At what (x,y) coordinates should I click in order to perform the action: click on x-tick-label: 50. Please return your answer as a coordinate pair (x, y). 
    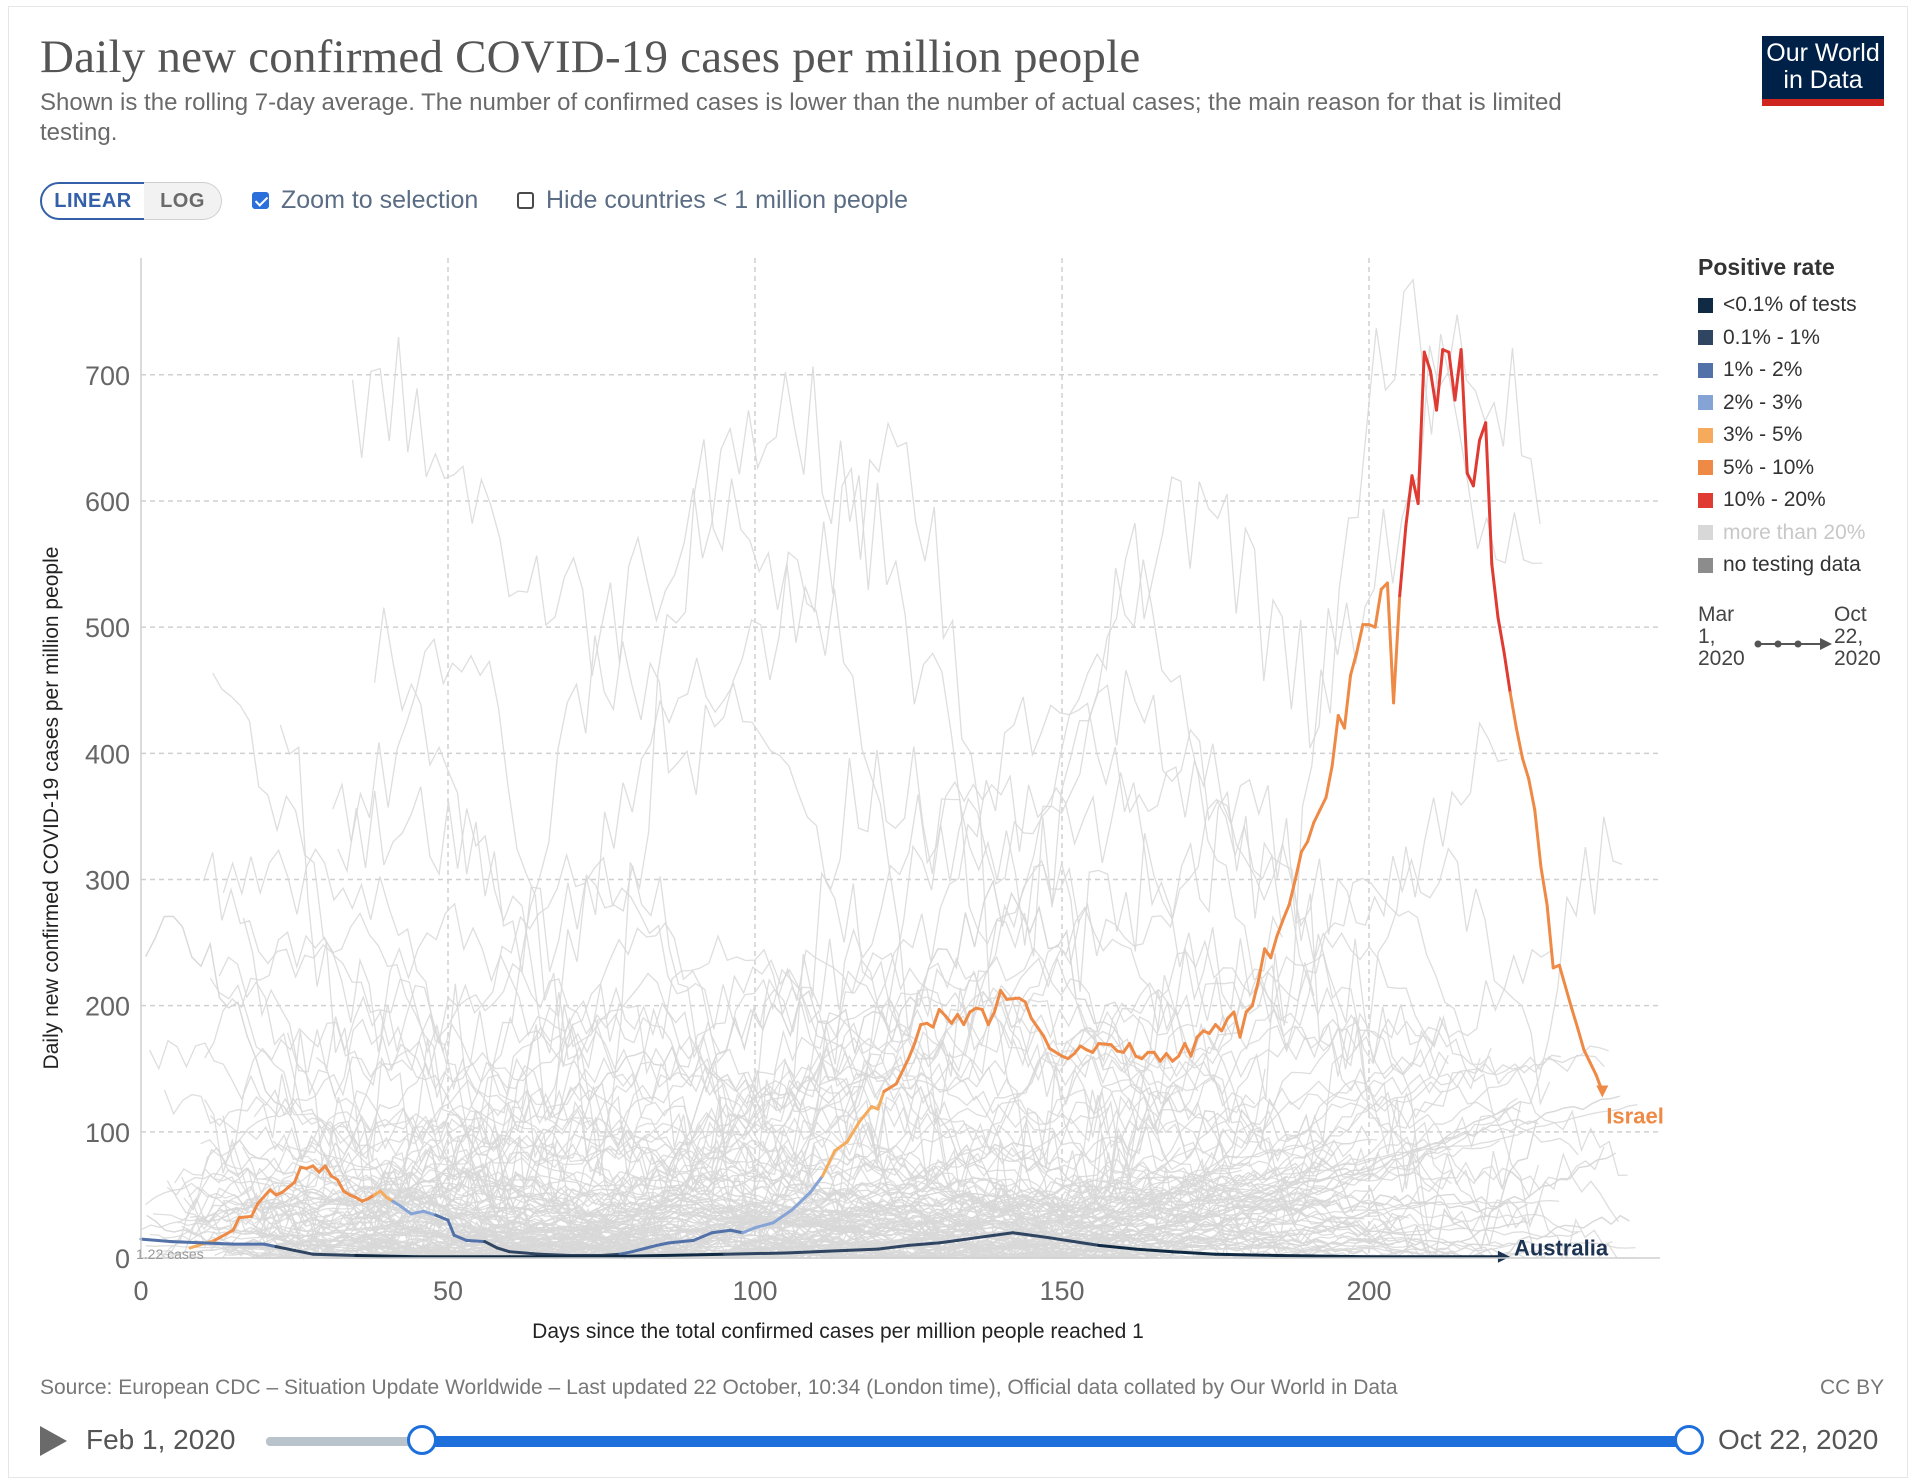
    Looking at the image, I should click on (448, 1291).